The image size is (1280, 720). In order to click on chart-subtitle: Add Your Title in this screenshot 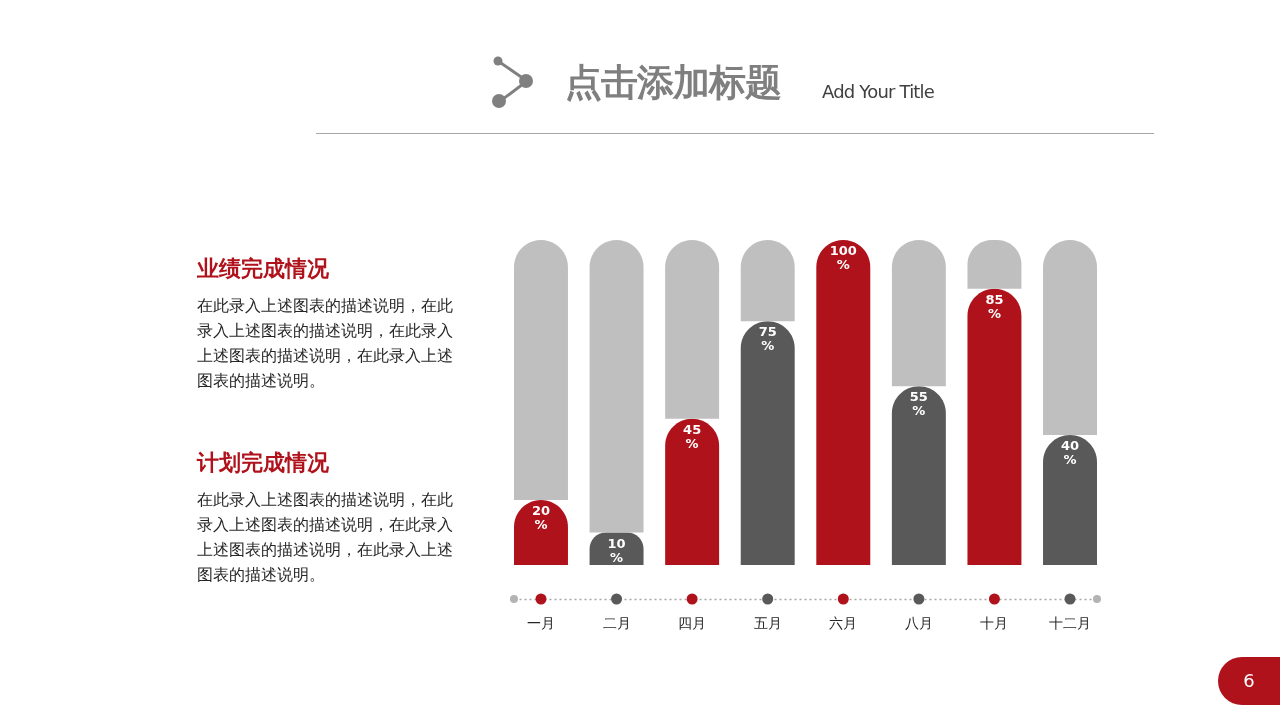, I will do `click(878, 91)`.